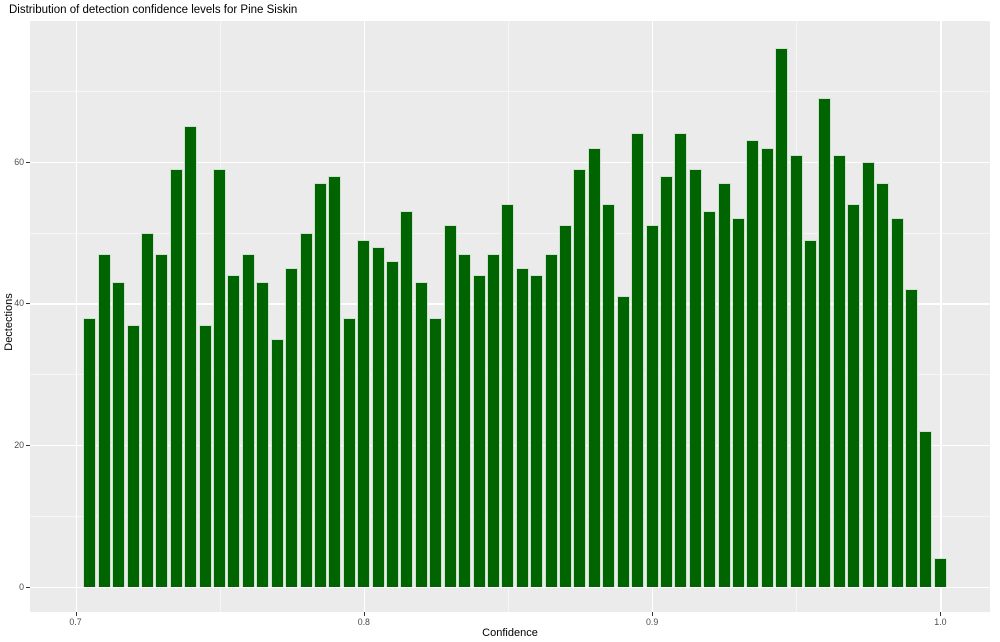  I want to click on y-tick-label: 40, so click(19, 303).